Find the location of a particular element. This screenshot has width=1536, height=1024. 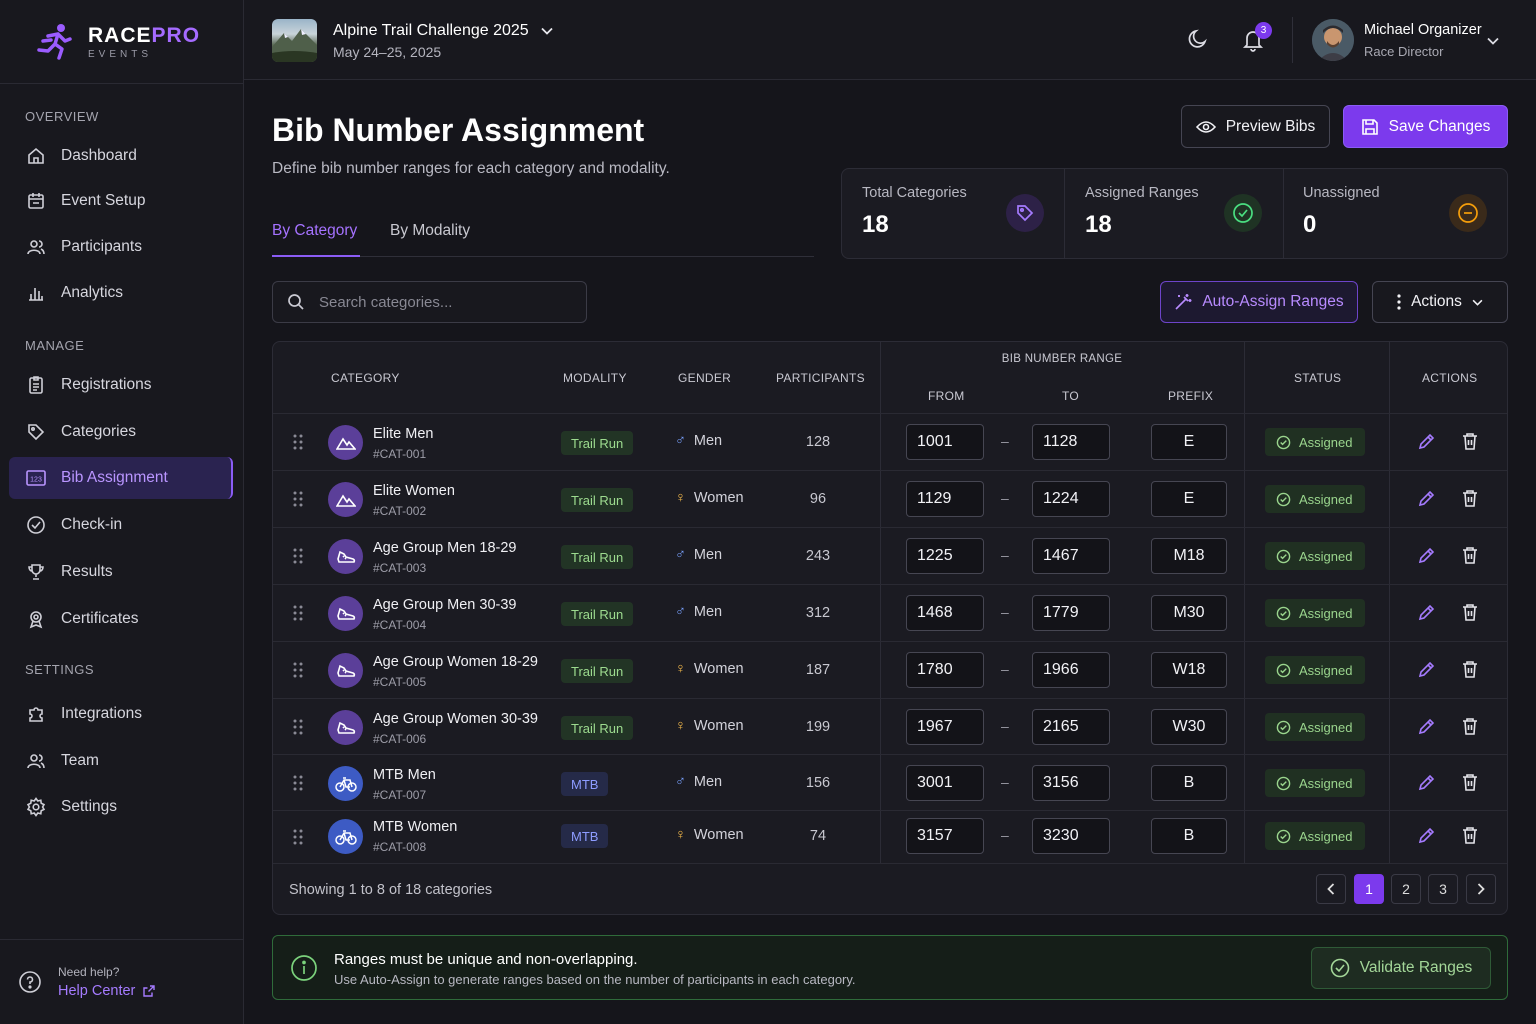

avatar is located at coordinates (1333, 40).